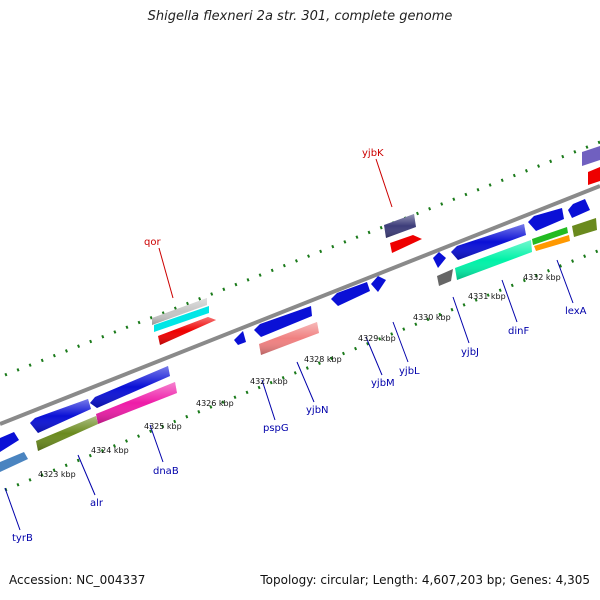  I want to click on gene-lexA-green, so click(550, 236).